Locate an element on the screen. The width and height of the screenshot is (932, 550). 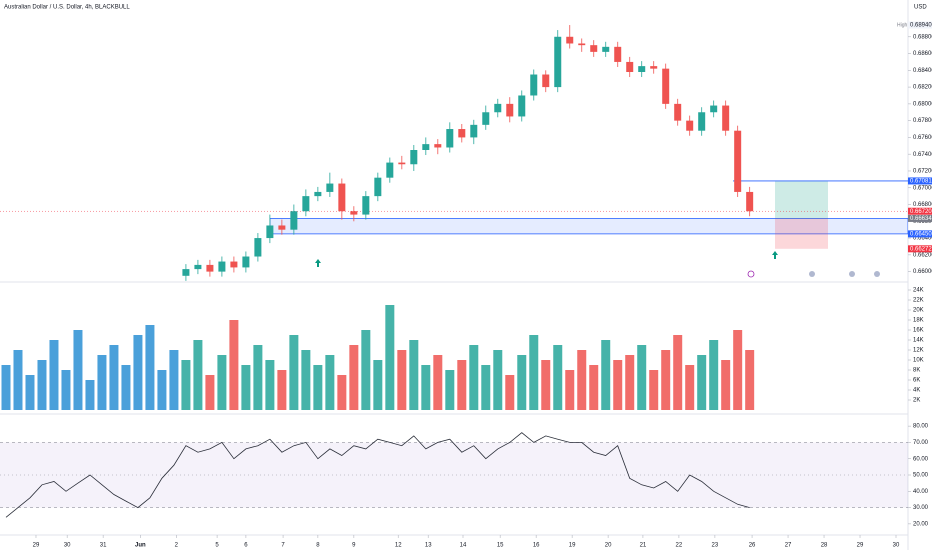
y-tick-label: 60.00 is located at coordinates (921, 459).